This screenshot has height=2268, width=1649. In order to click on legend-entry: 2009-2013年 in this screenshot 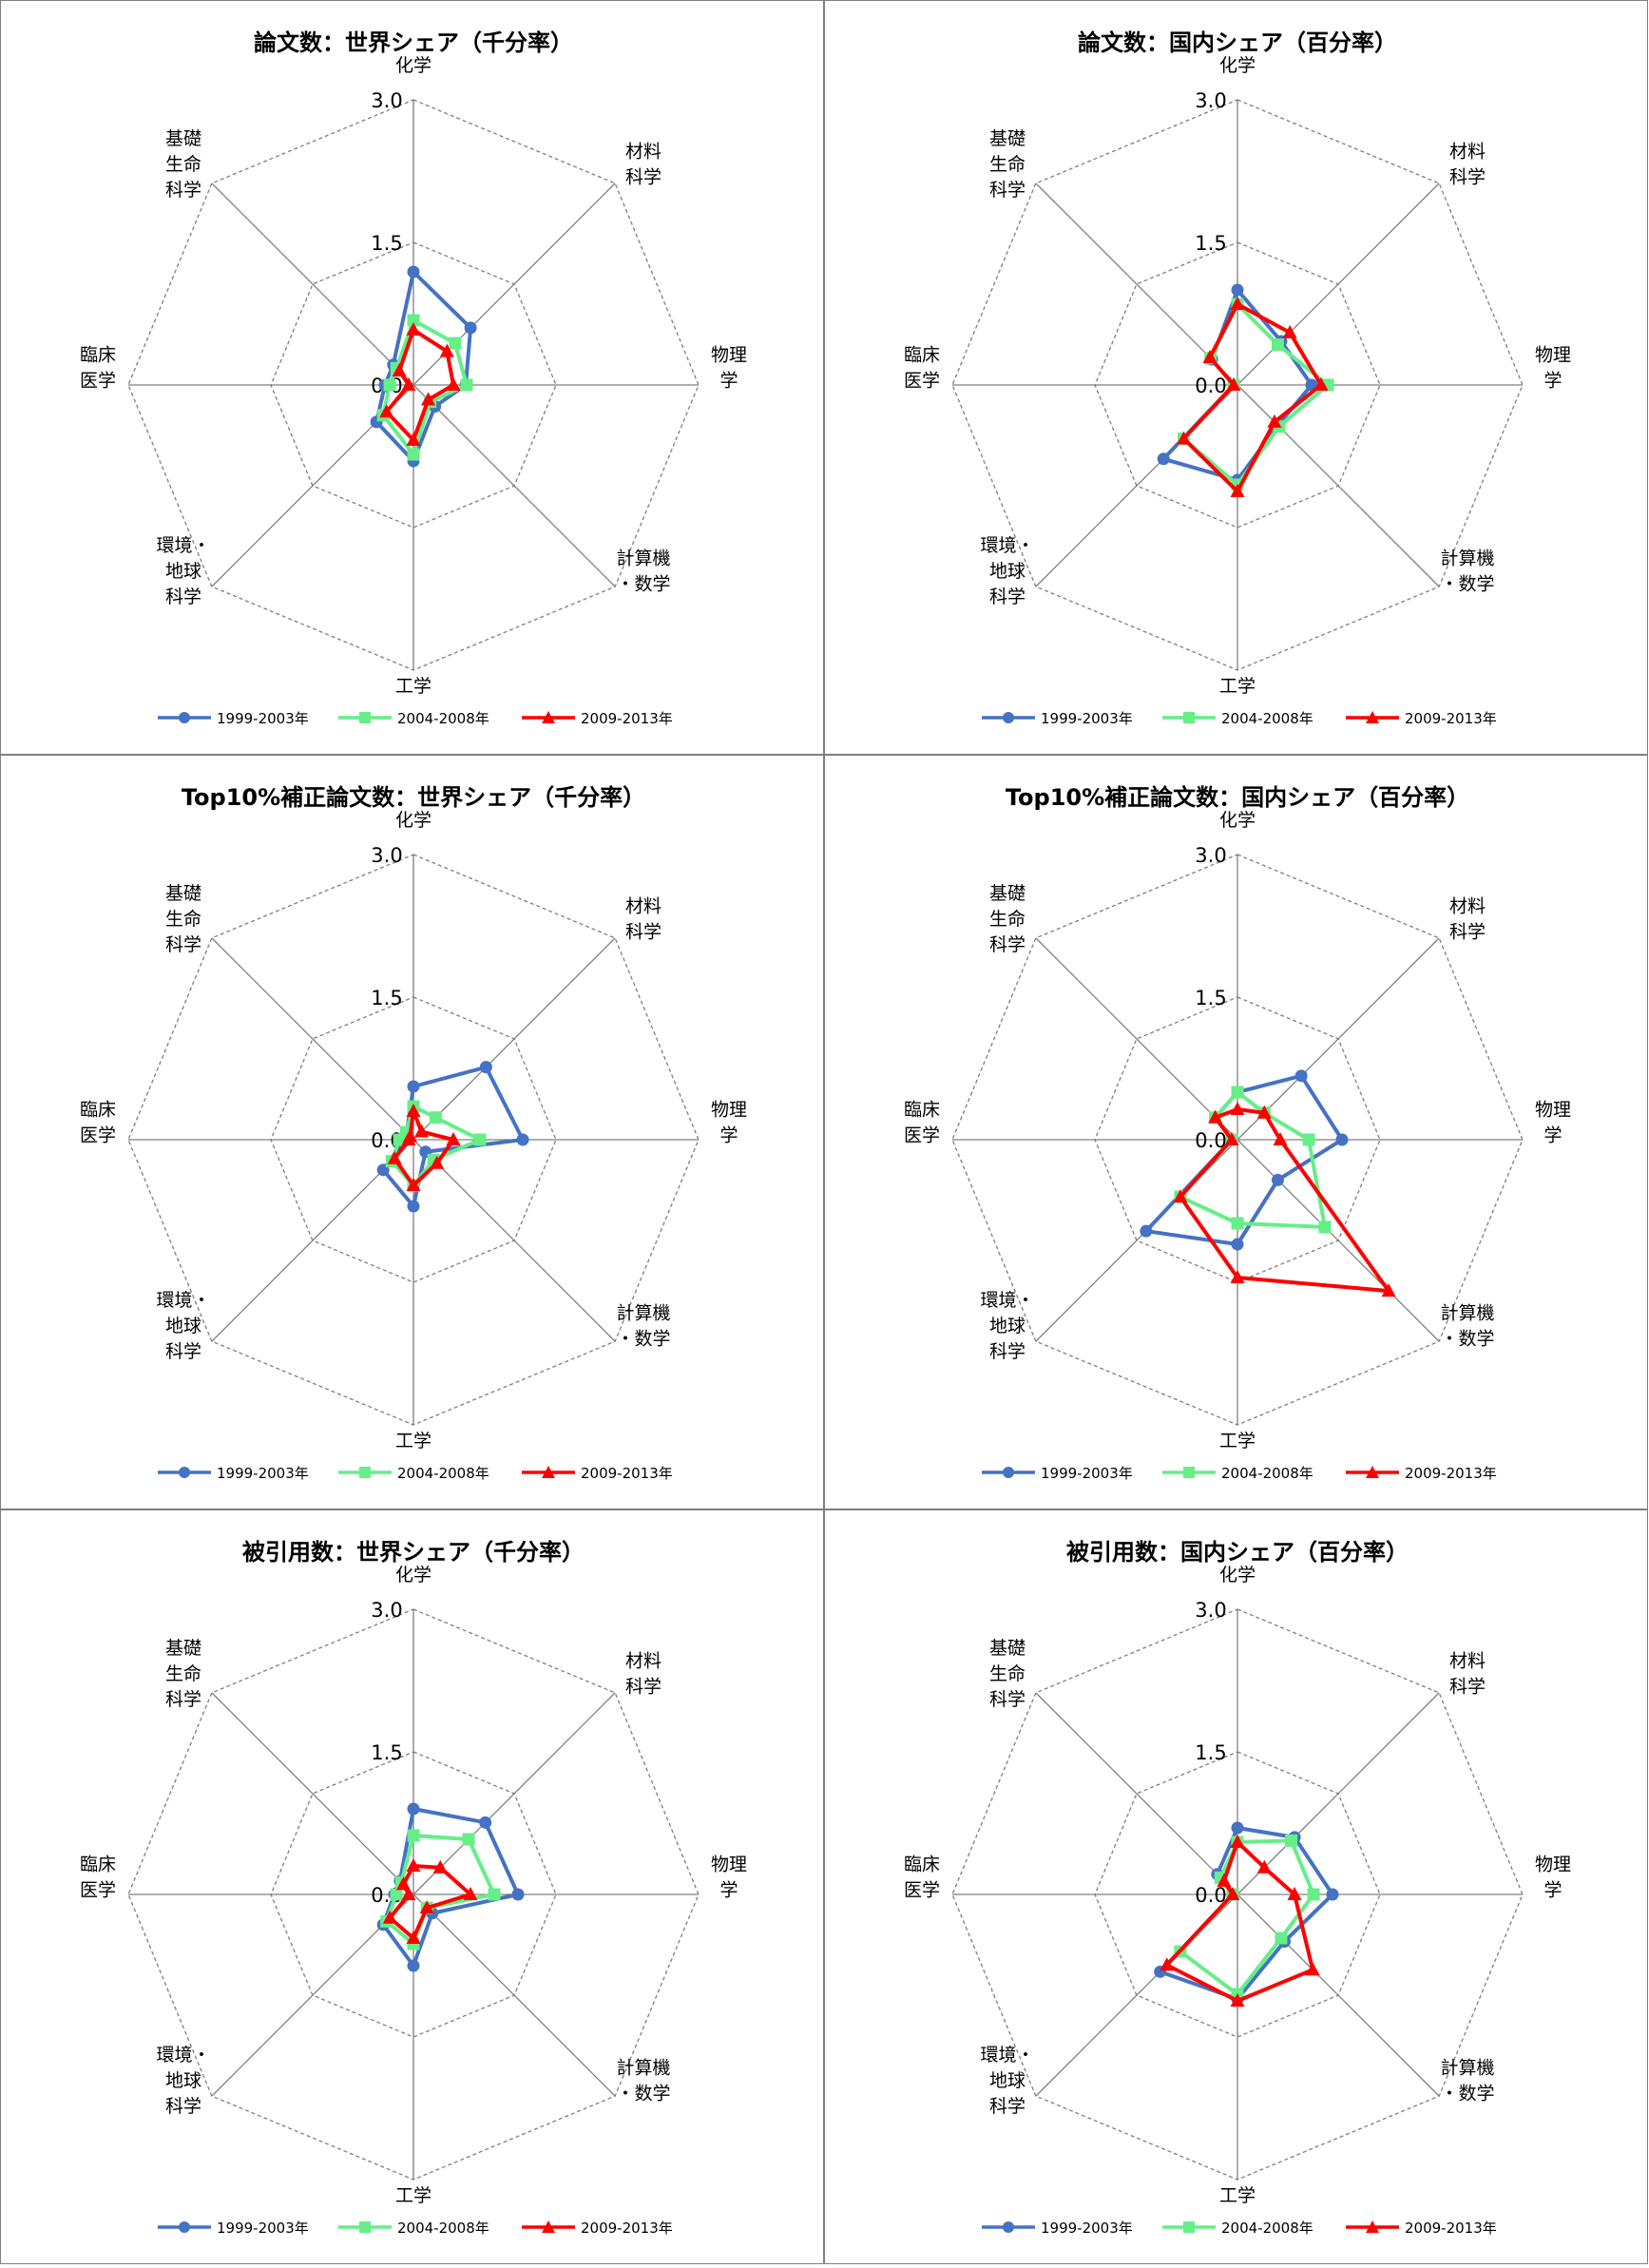, I will do `click(597, 718)`.